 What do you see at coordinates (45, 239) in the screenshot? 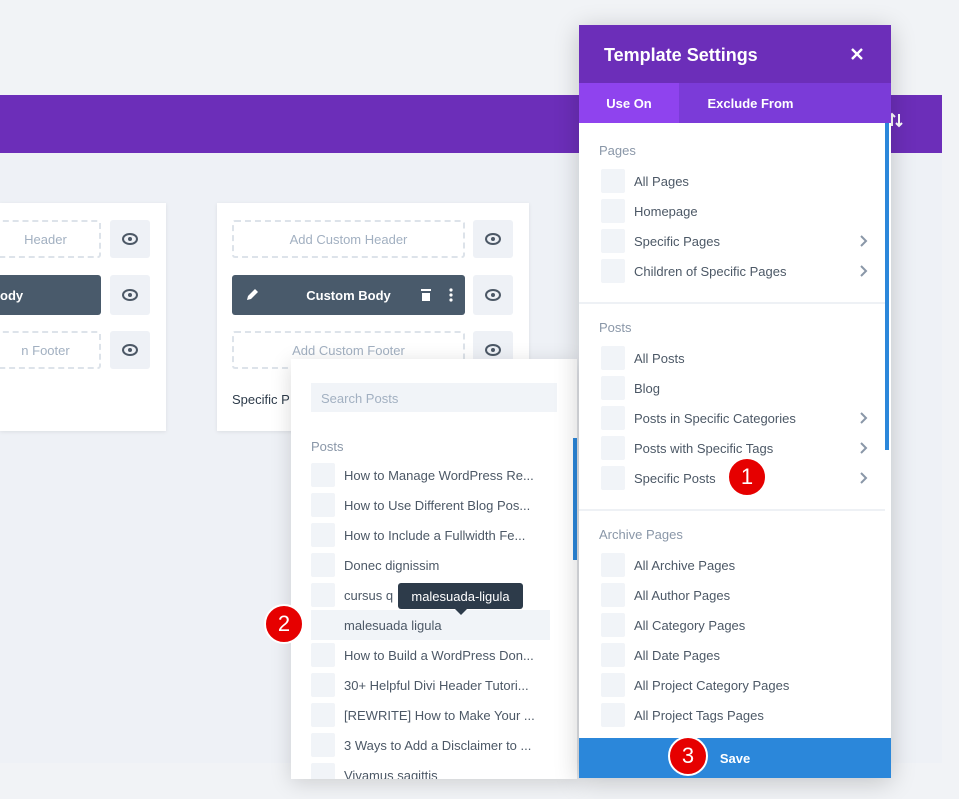
I see `slot-label: Header` at bounding box center [45, 239].